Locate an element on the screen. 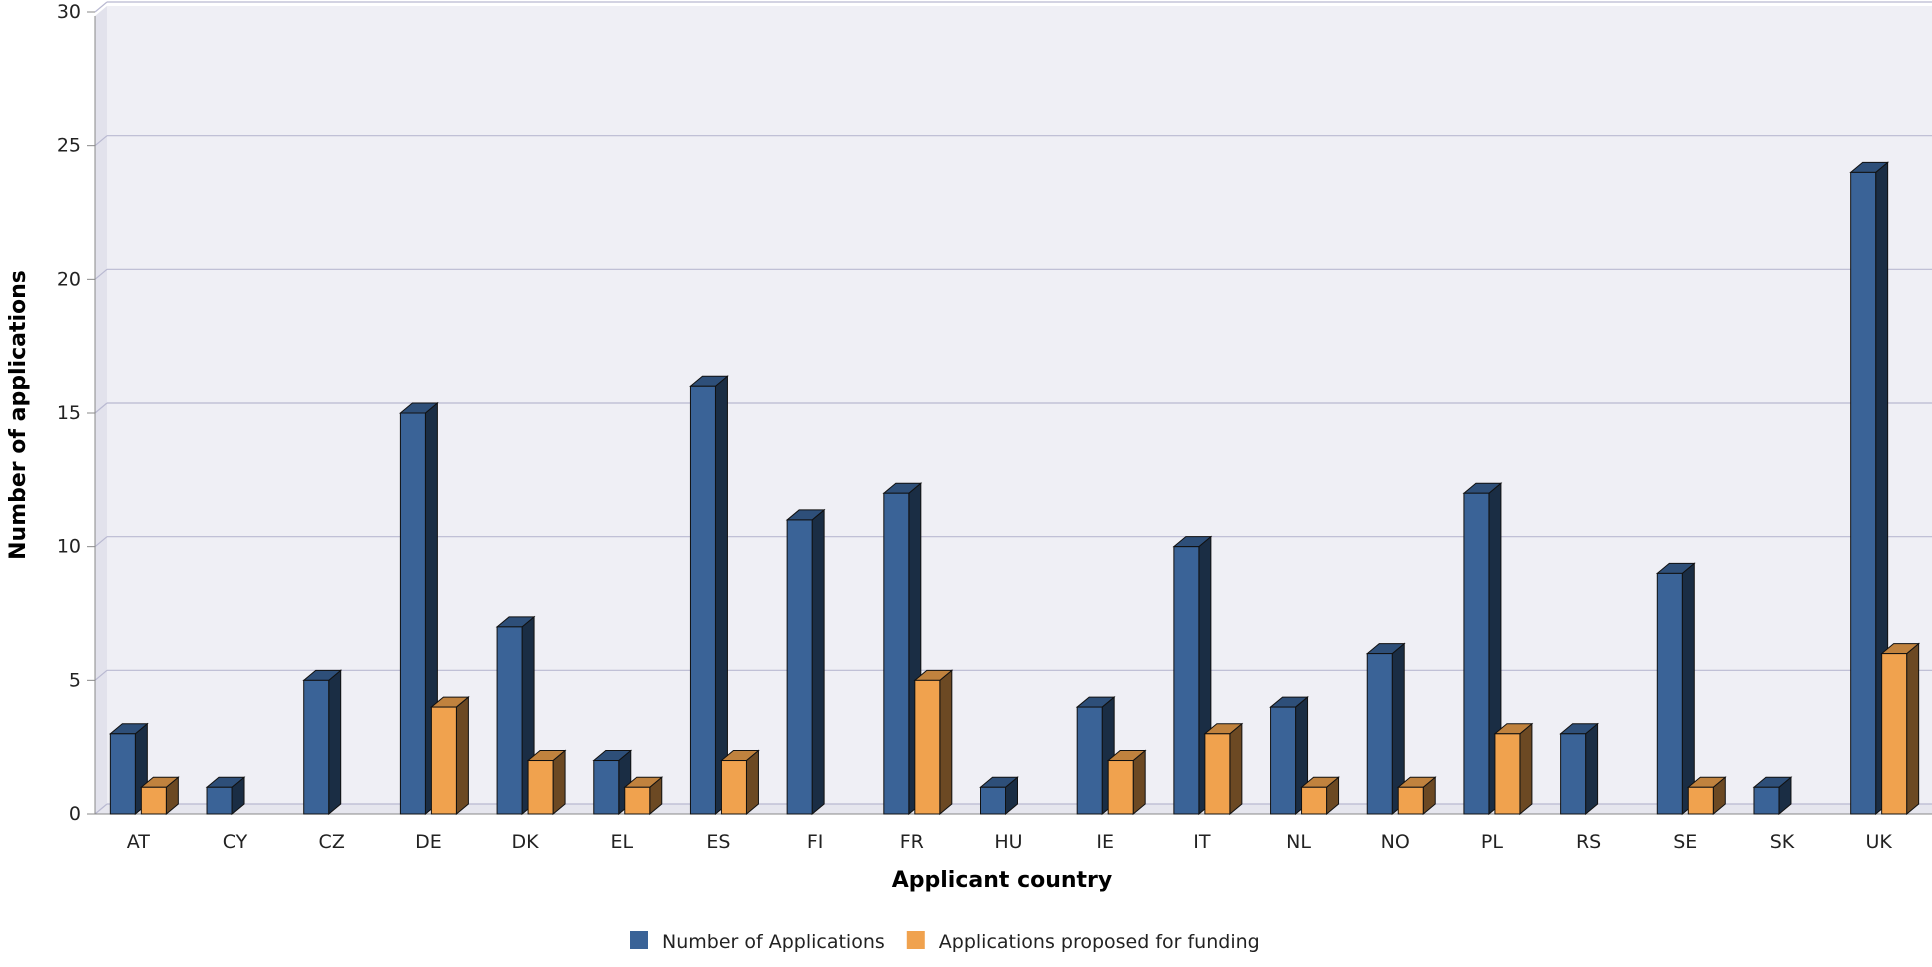  bar-NL-funded is located at coordinates (1320, 796).